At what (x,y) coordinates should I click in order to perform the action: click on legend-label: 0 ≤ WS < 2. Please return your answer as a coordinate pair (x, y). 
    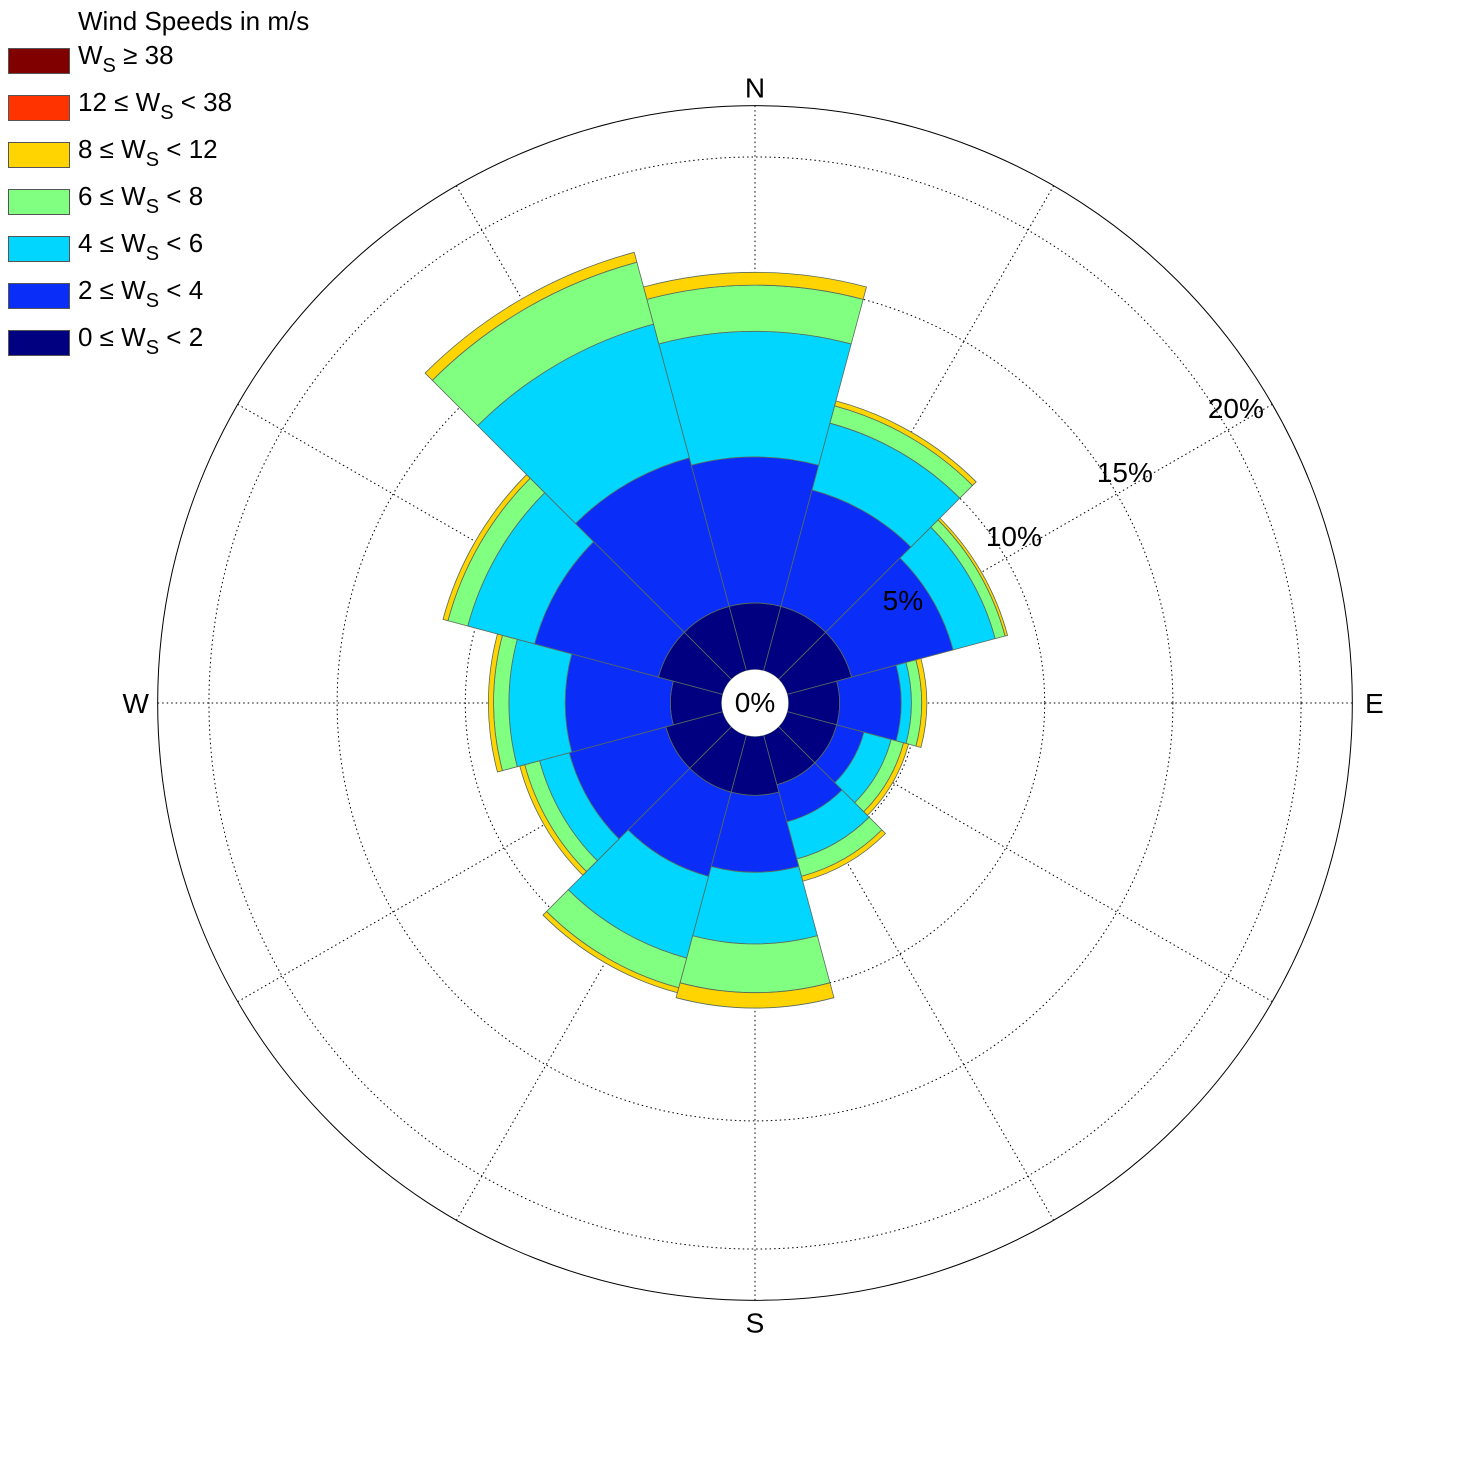
    Looking at the image, I should click on (141, 340).